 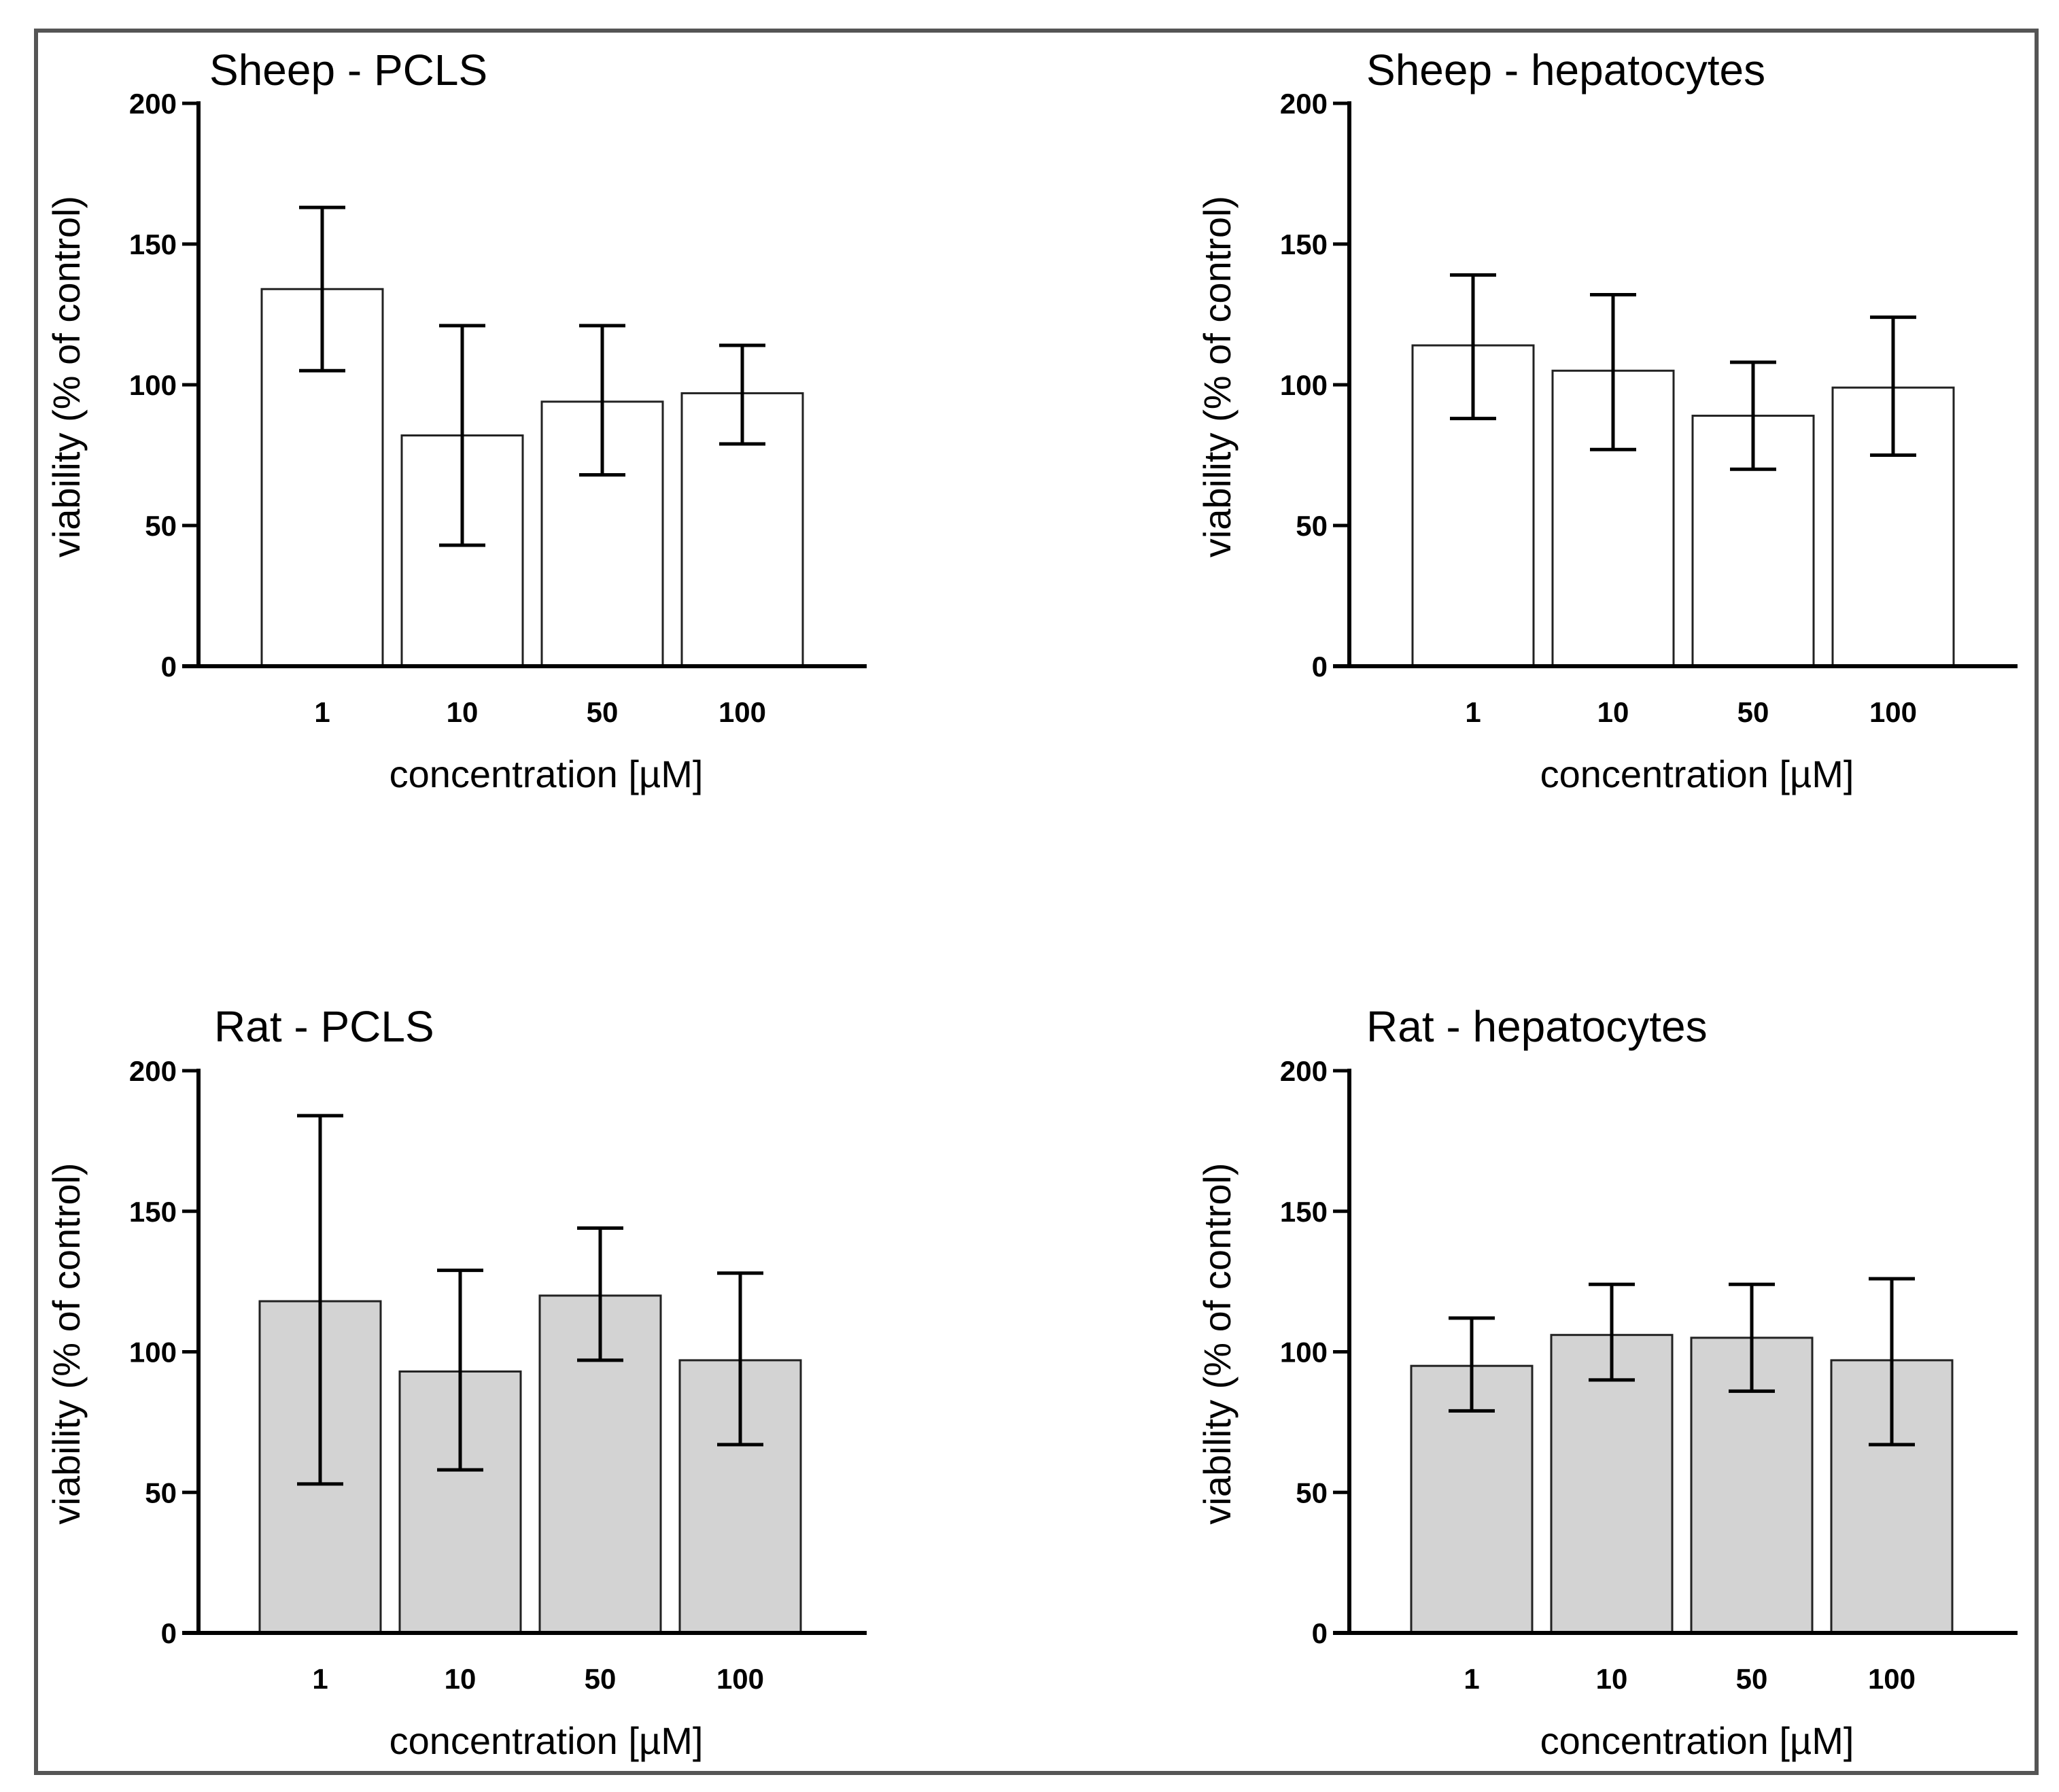 I want to click on chart-title: Sheep - hepatocytes, so click(x=1565, y=70).